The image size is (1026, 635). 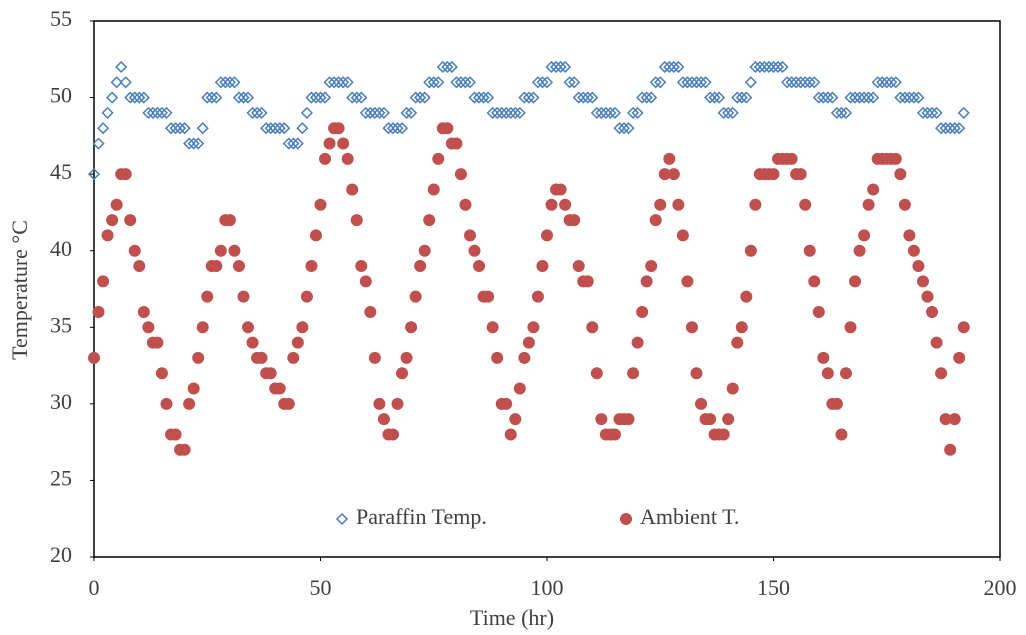 I want to click on y-axis-title: Temperature °C, so click(x=19, y=290).